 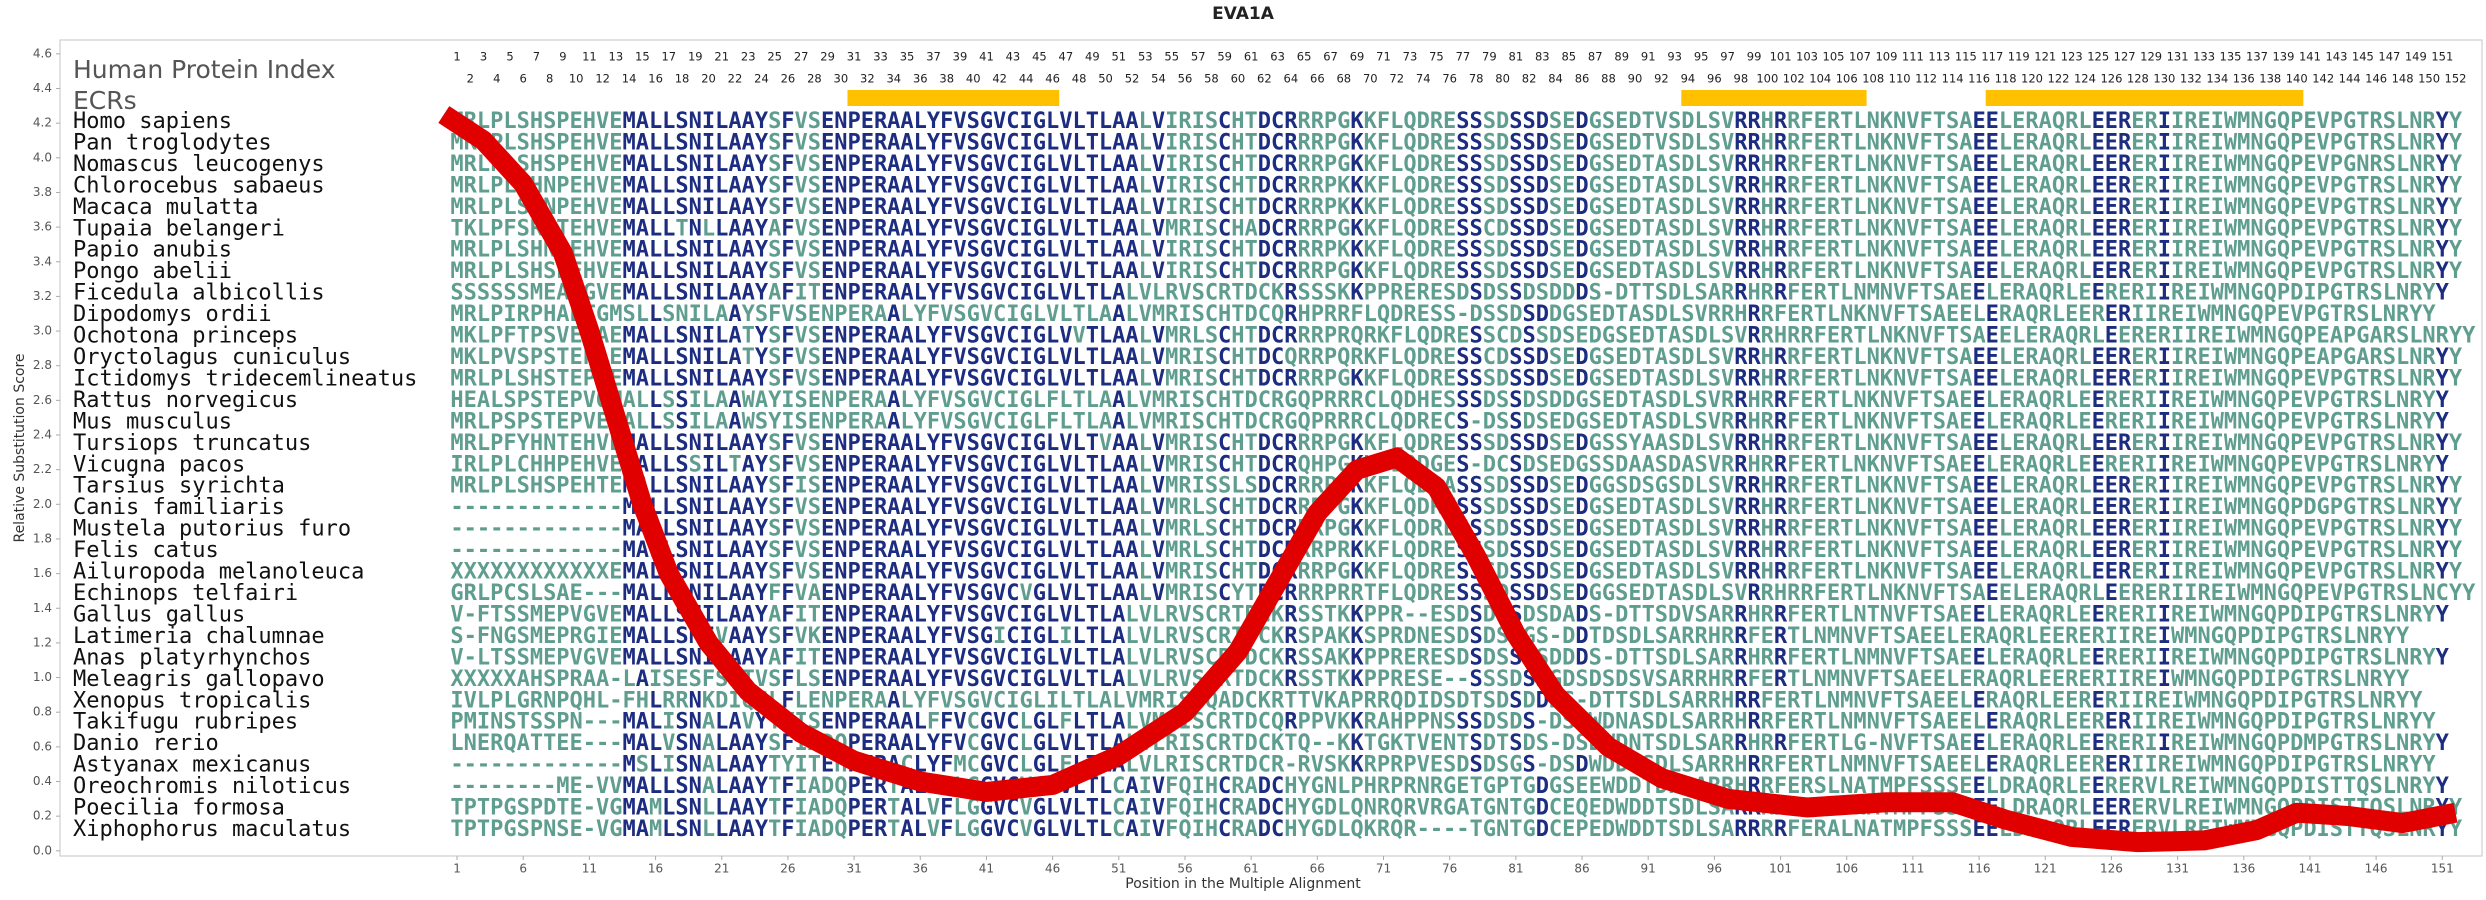 What do you see at coordinates (1463, 57) in the screenshot?
I see `protein-index: 77` at bounding box center [1463, 57].